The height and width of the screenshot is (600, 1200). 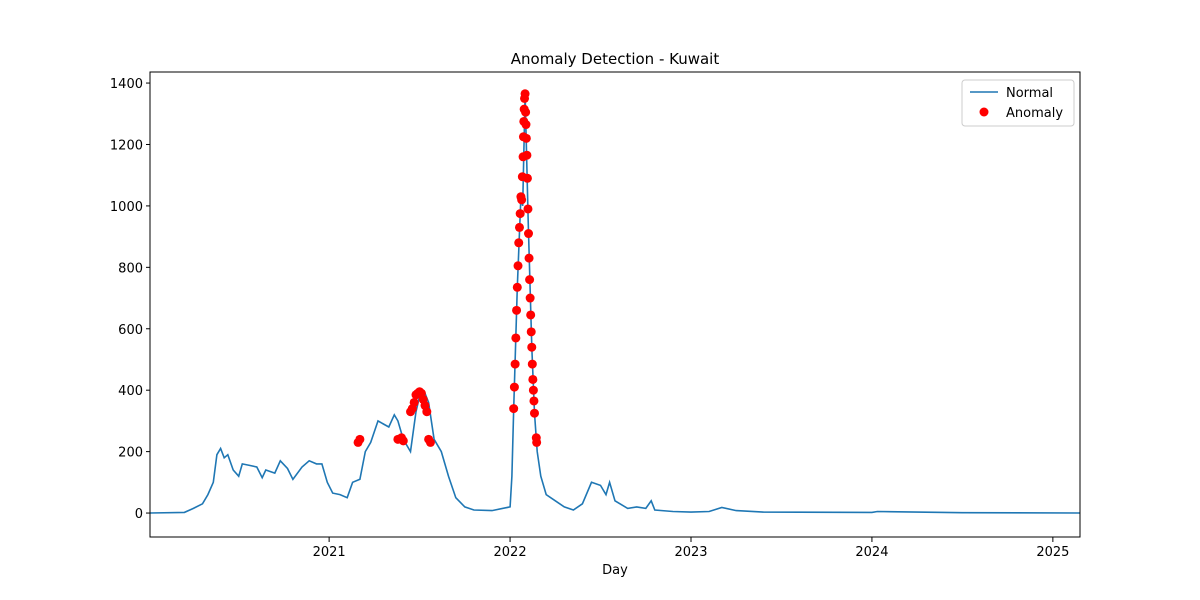 What do you see at coordinates (984, 112) in the screenshot?
I see `legend-marker` at bounding box center [984, 112].